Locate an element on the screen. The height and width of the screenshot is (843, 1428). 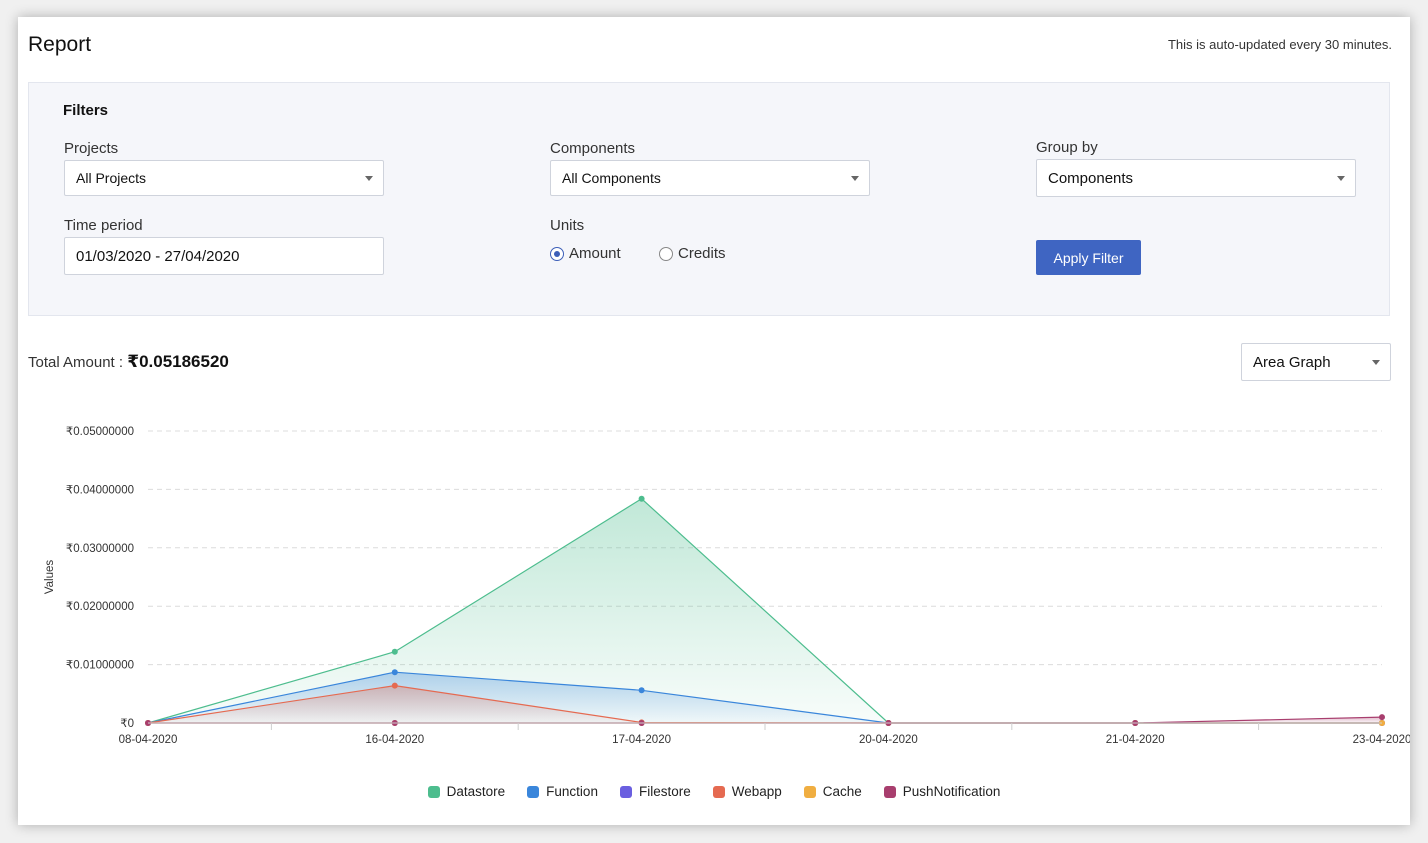
graph-type-select: Area Graph is located at coordinates (1316, 362).